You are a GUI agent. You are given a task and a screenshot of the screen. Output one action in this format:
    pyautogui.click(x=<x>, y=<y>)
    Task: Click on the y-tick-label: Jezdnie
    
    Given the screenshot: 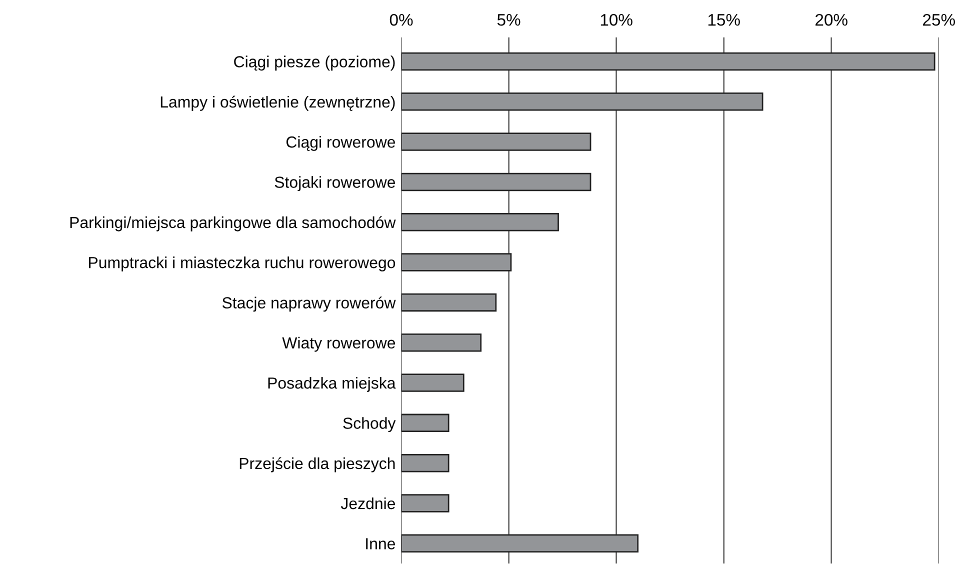 What is the action you would take?
    pyautogui.click(x=368, y=503)
    